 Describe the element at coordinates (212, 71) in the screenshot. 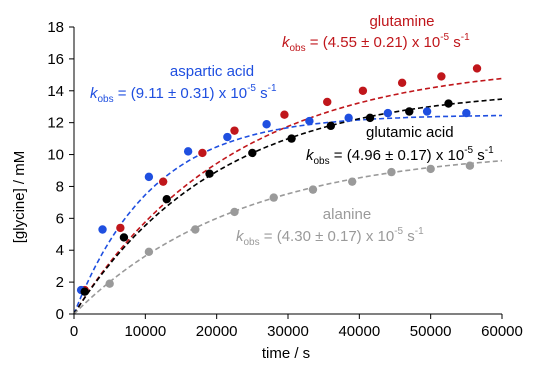

I see `series-name-aspartic-acid: aspartic acid` at that location.